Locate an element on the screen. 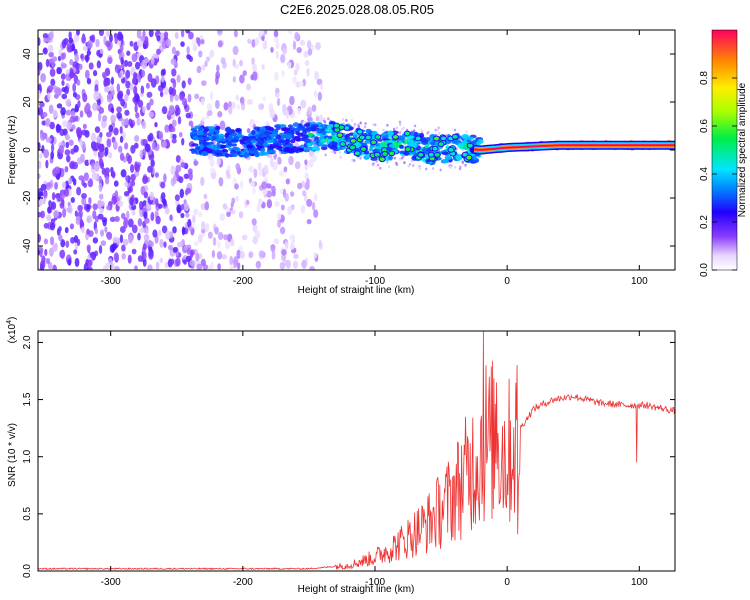  snr-x-label: Height of straight line (km) is located at coordinates (356, 589).